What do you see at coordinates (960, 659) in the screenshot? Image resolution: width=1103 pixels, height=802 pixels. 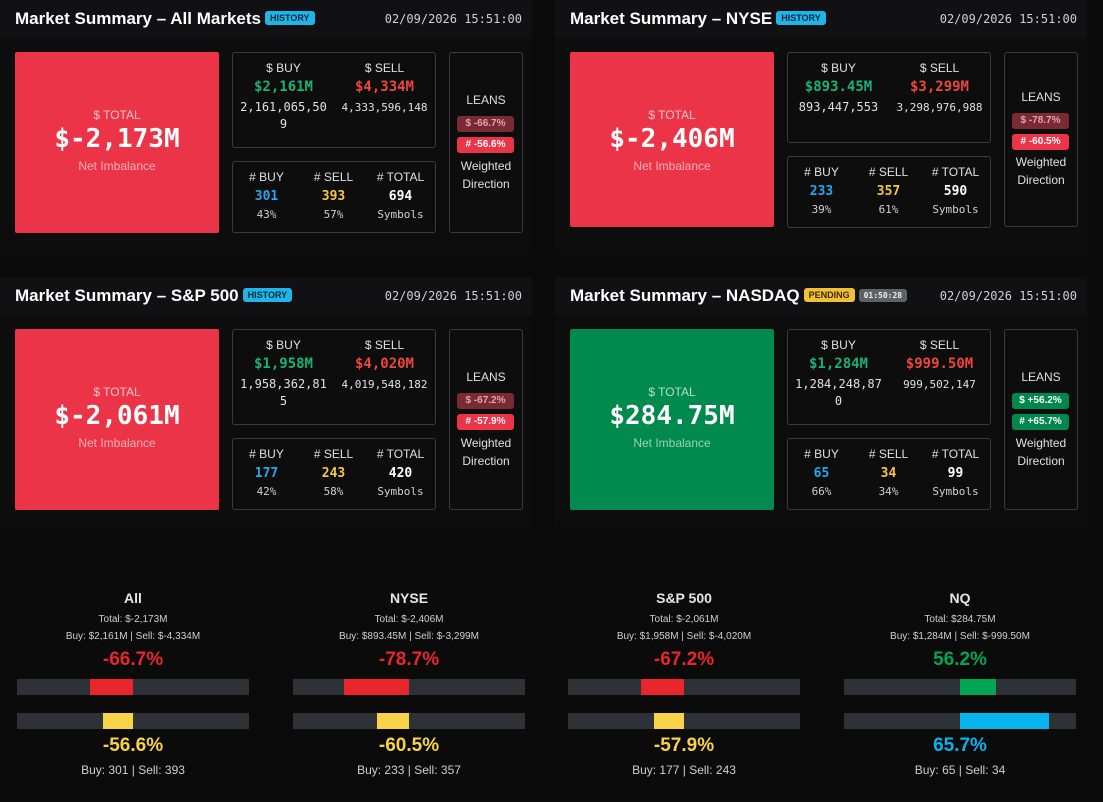 I see `gauge-dollar-pct: 56.2%` at bounding box center [960, 659].